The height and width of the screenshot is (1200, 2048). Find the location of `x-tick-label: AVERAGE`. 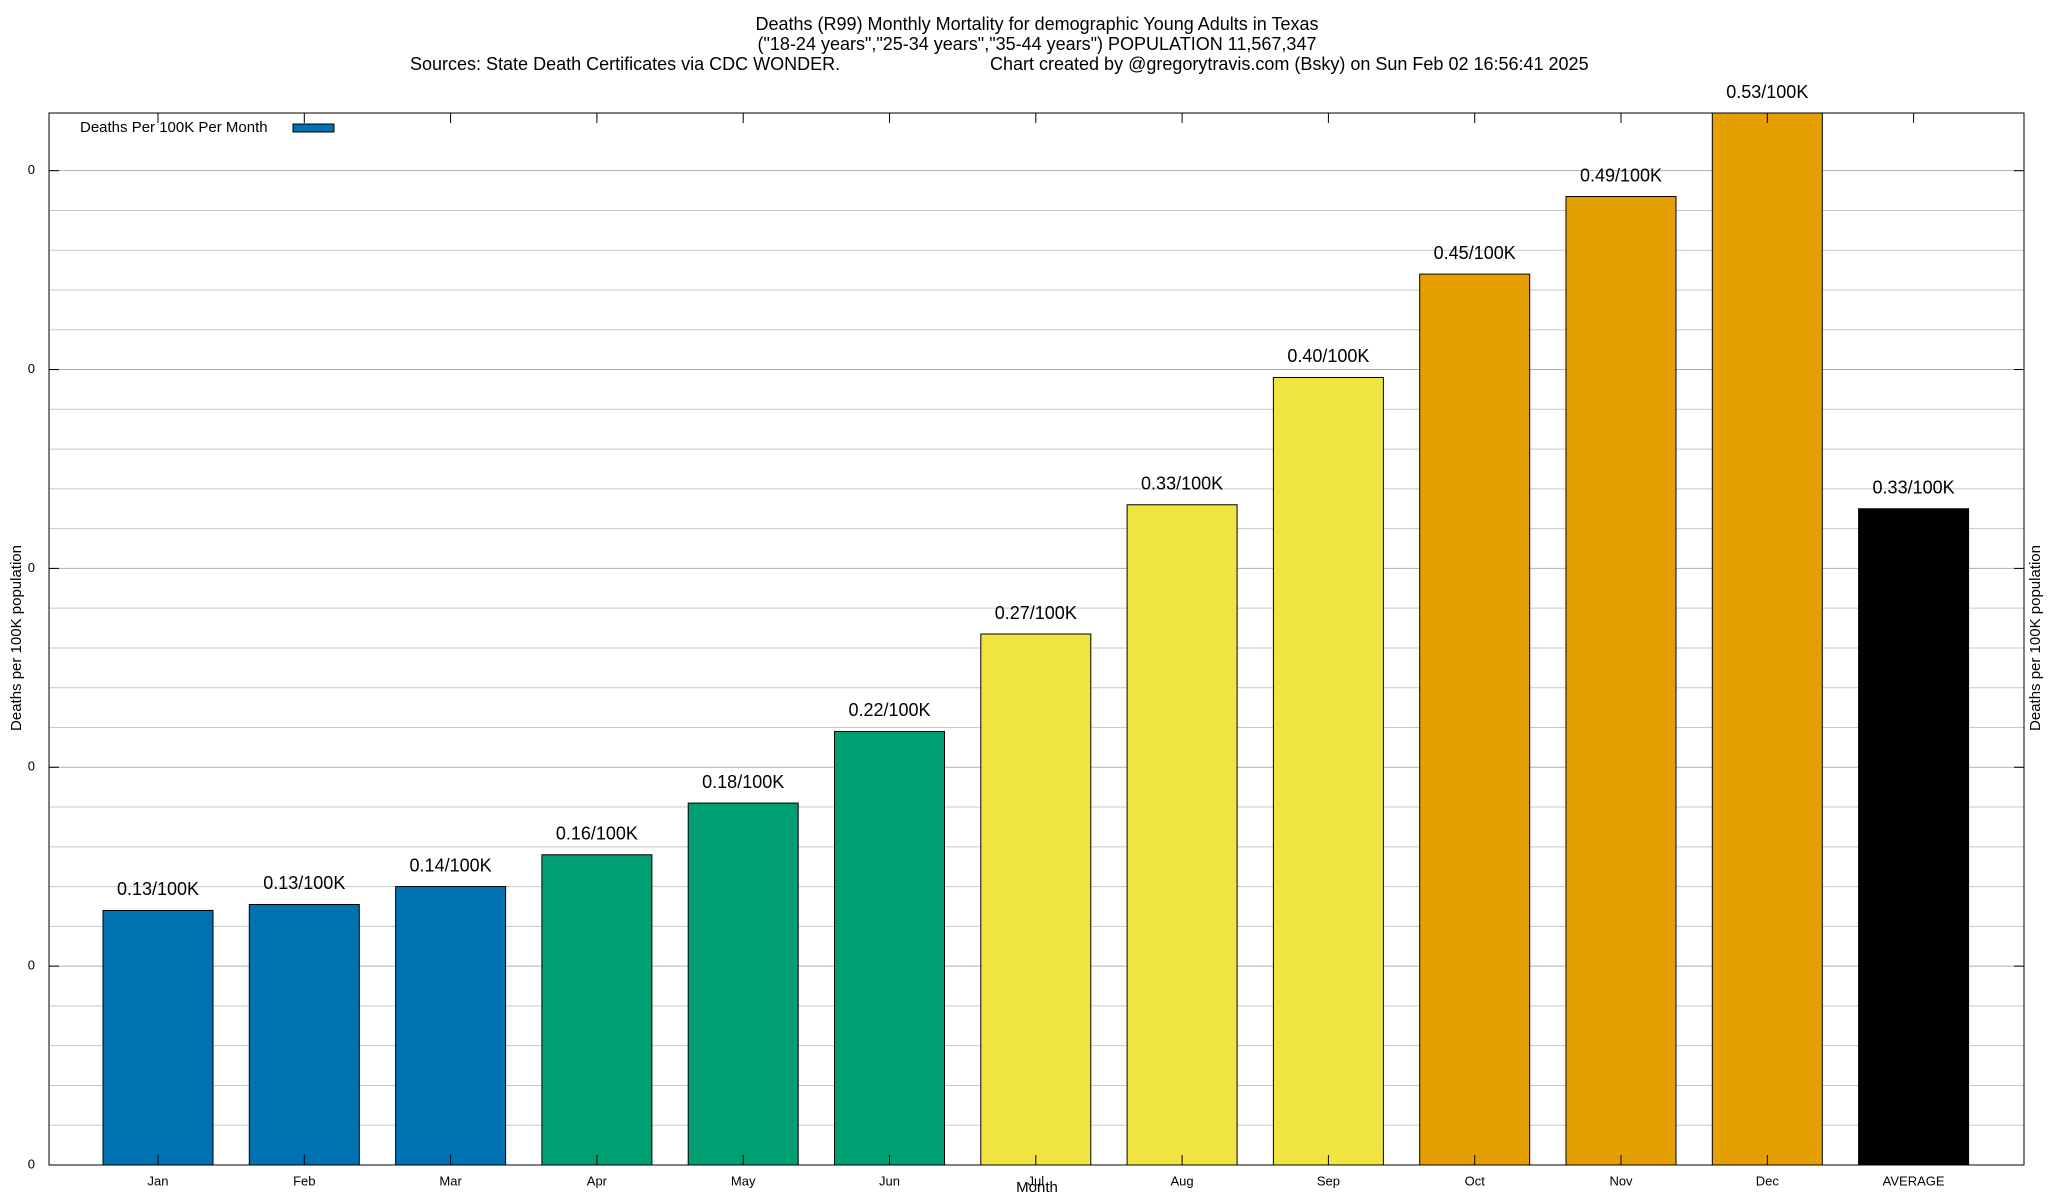

x-tick-label: AVERAGE is located at coordinates (1914, 1180).